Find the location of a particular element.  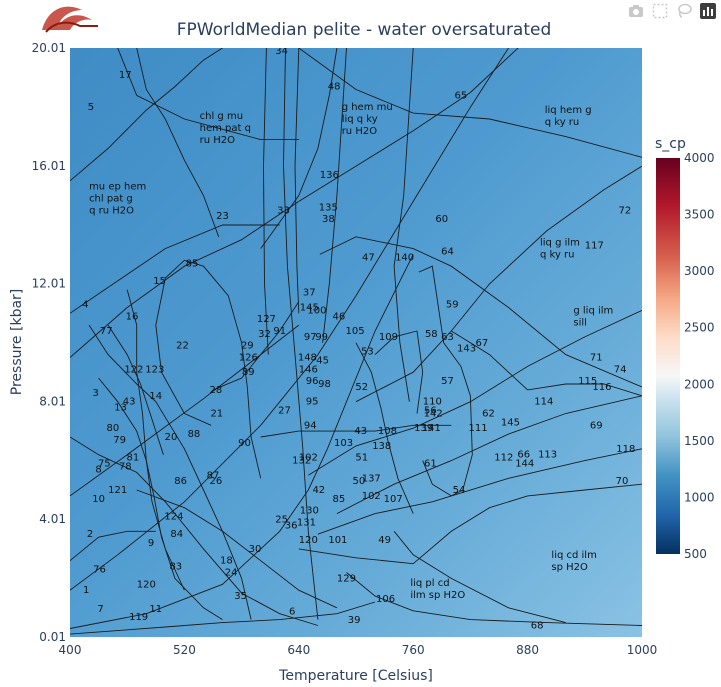

colorbar-title: s_cp is located at coordinates (670, 144).